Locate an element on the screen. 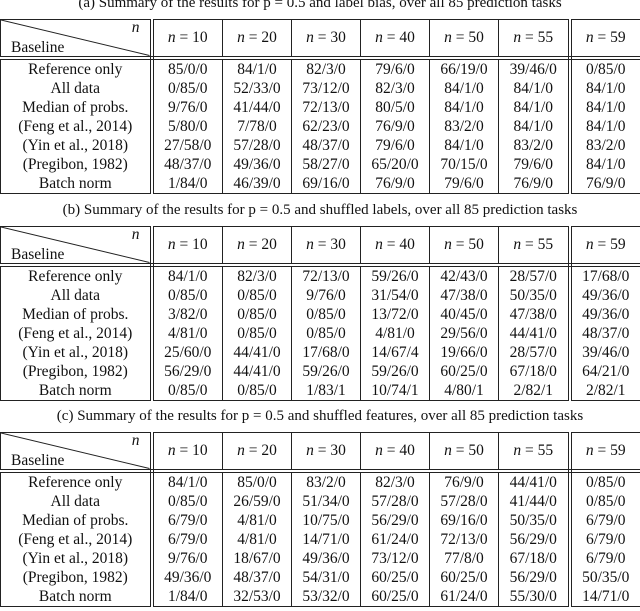 The height and width of the screenshot is (611, 640). column-value: 40 is located at coordinates (407, 244).